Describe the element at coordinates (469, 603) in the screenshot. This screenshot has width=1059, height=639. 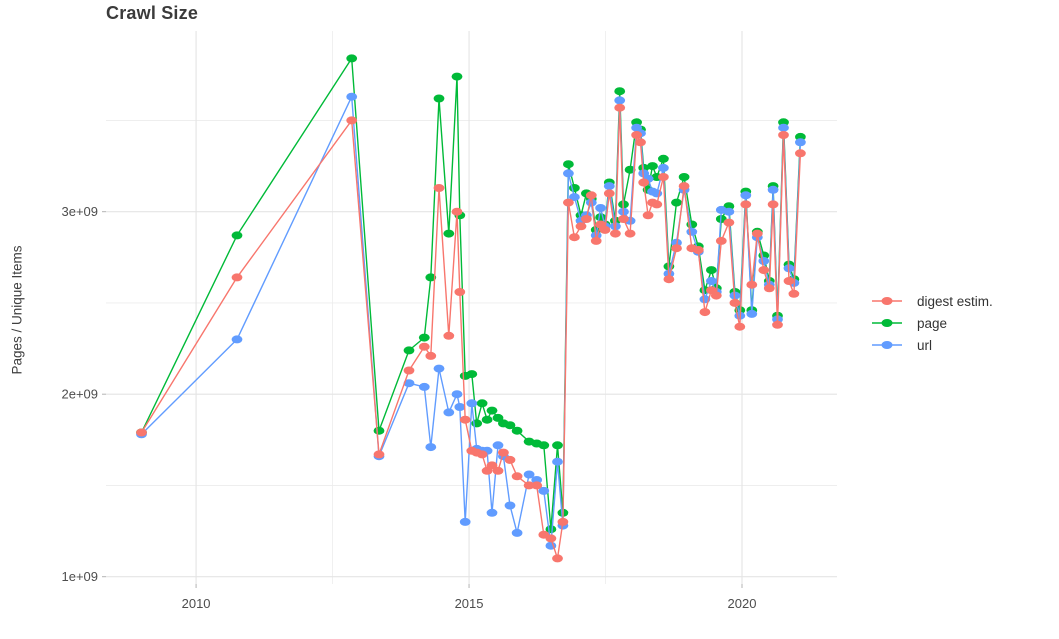
I see `x-tick-label: 2015` at that location.